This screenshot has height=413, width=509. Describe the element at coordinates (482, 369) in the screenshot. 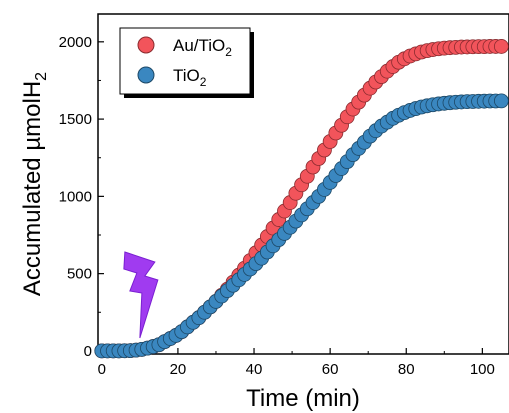

I see `x-tick-label: 100` at that location.